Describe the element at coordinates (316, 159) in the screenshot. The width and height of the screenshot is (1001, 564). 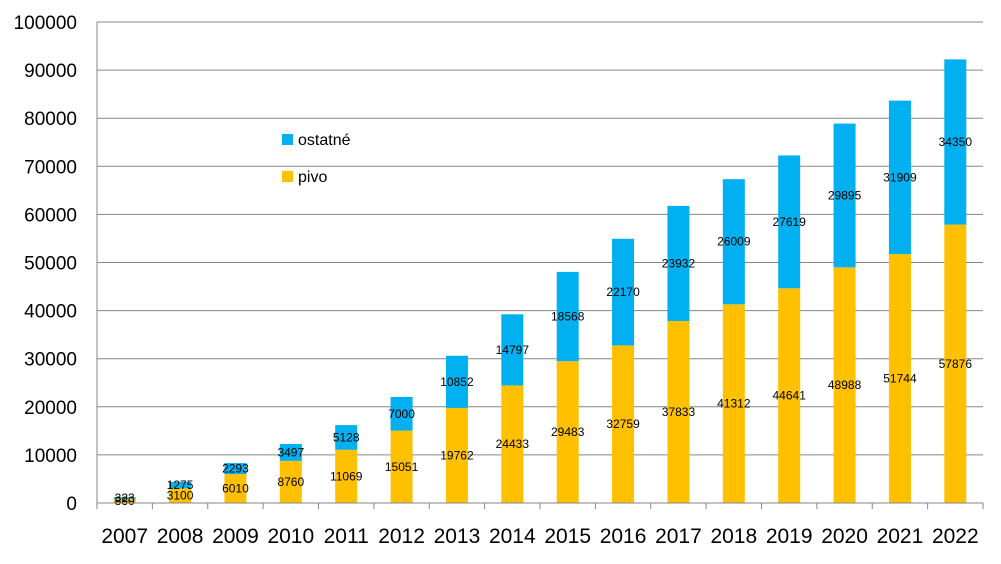
I see `legend: ostatné pivo` at that location.